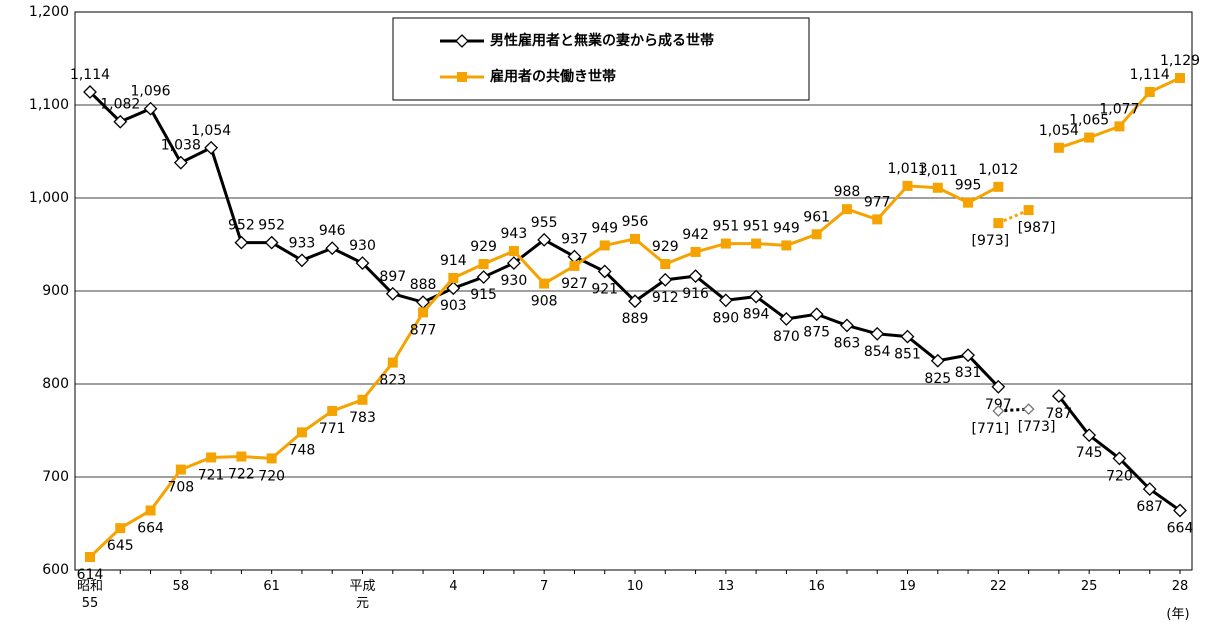 Image resolution: width=1206 pixels, height=629 pixels. What do you see at coordinates (514, 281) in the screenshot?
I see `data-label: 930` at bounding box center [514, 281].